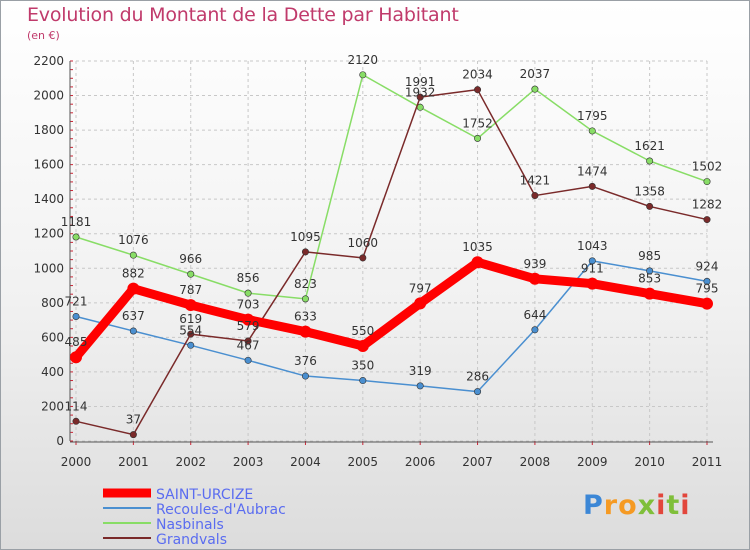  What do you see at coordinates (133, 420) in the screenshot?
I see `data-label-grandvals: 37` at bounding box center [133, 420].